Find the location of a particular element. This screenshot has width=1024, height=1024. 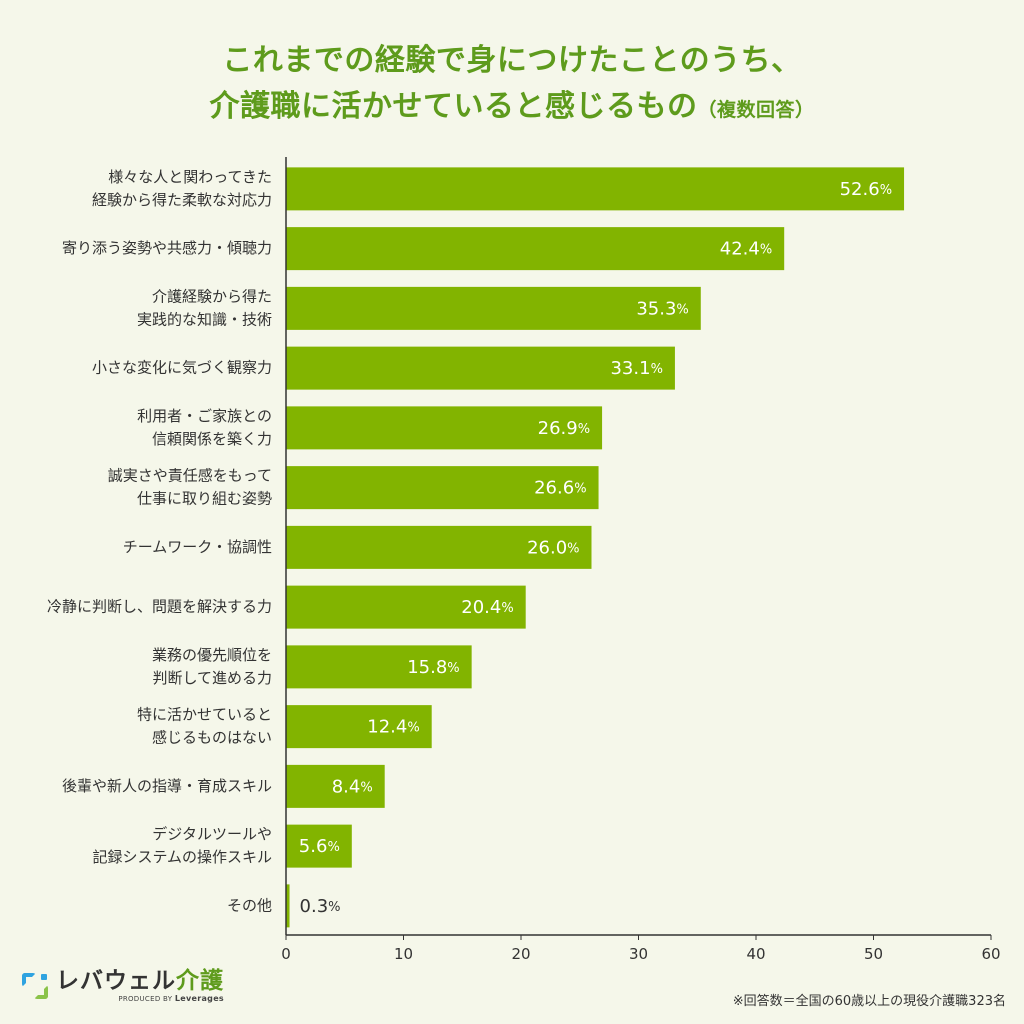

category-label-12-0: その他 is located at coordinates (249, 905).